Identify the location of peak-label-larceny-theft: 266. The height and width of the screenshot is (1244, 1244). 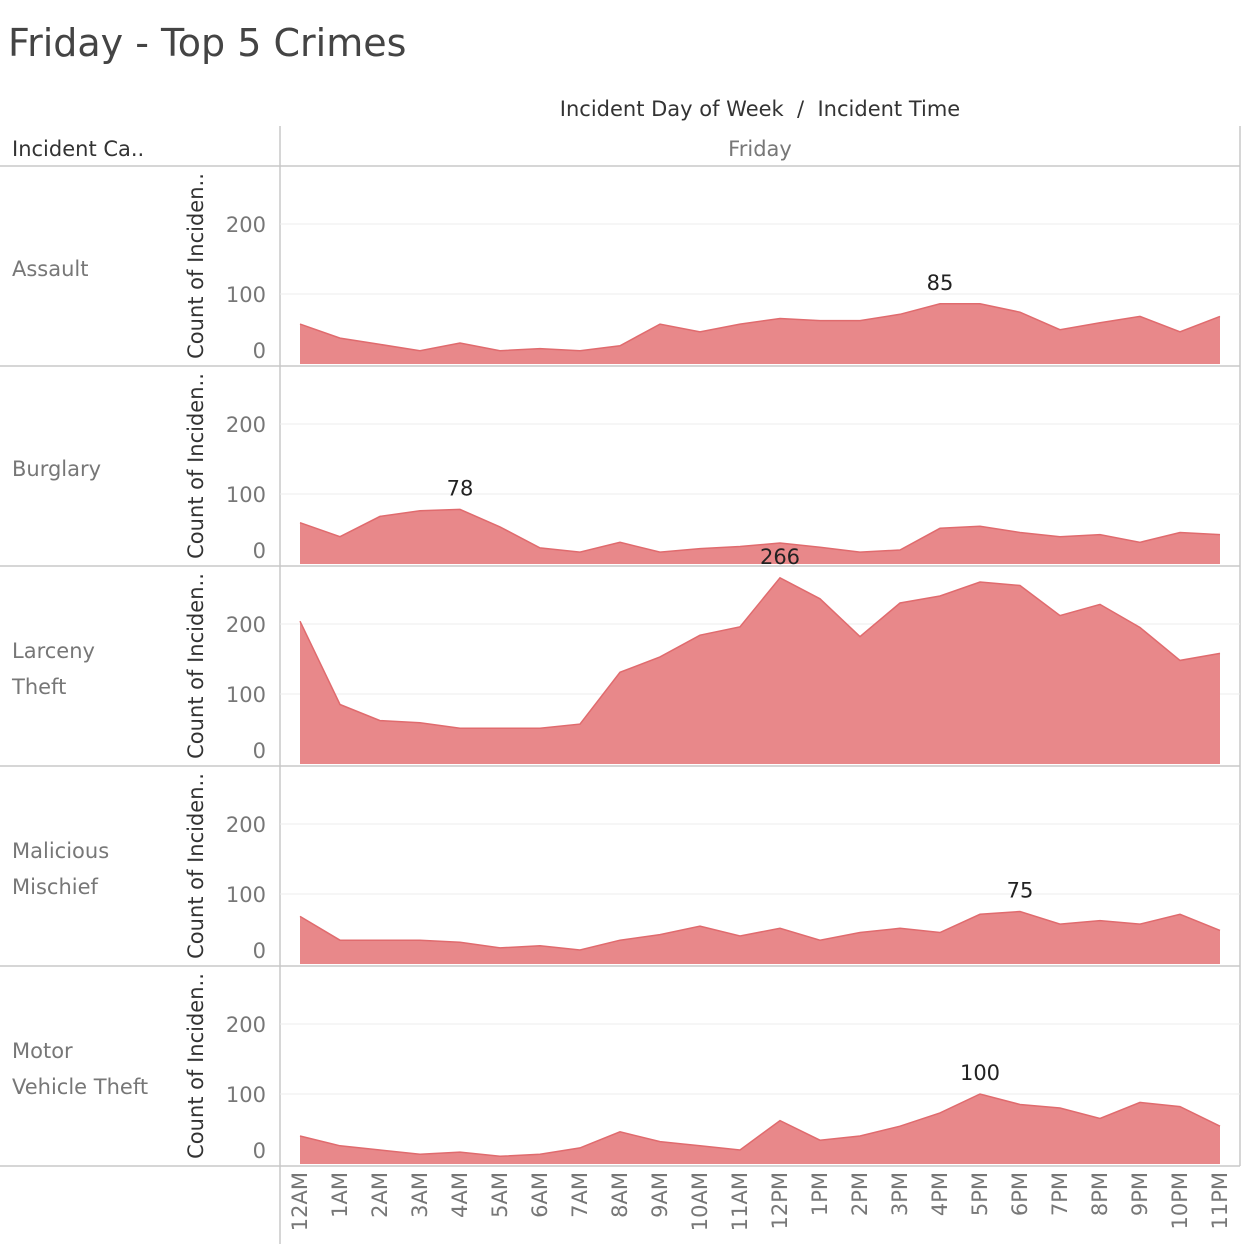
(780, 557).